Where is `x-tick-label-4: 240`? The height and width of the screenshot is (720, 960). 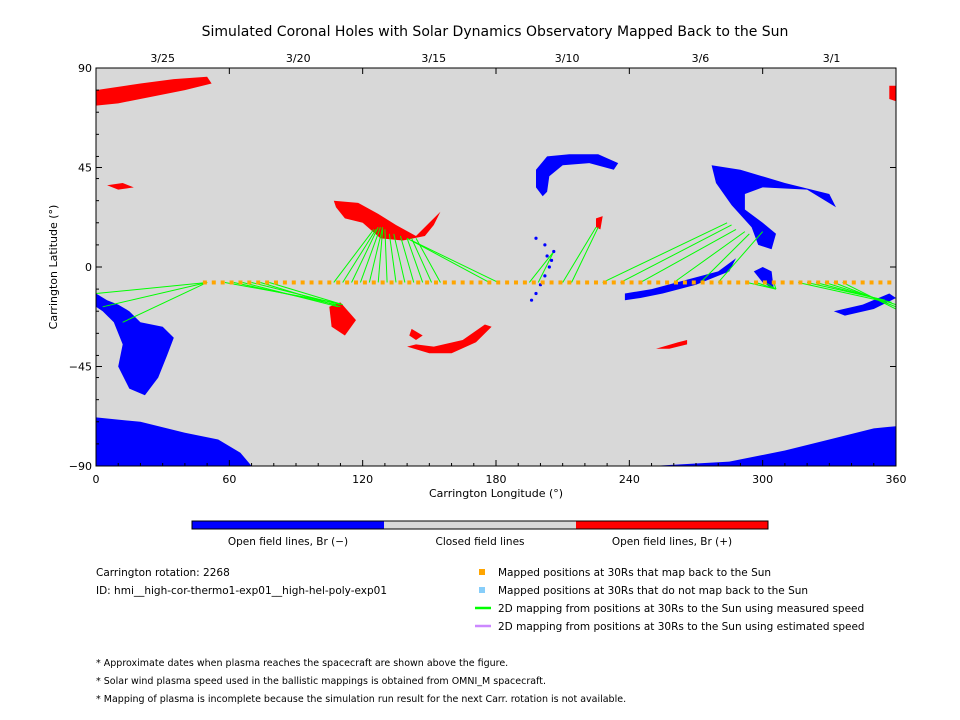 x-tick-label-4: 240 is located at coordinates (629, 479).